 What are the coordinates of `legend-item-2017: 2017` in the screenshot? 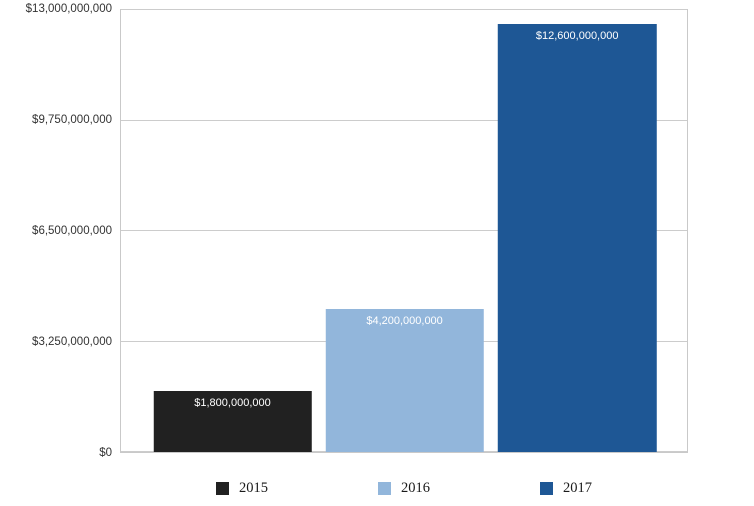 It's located at (566, 488).